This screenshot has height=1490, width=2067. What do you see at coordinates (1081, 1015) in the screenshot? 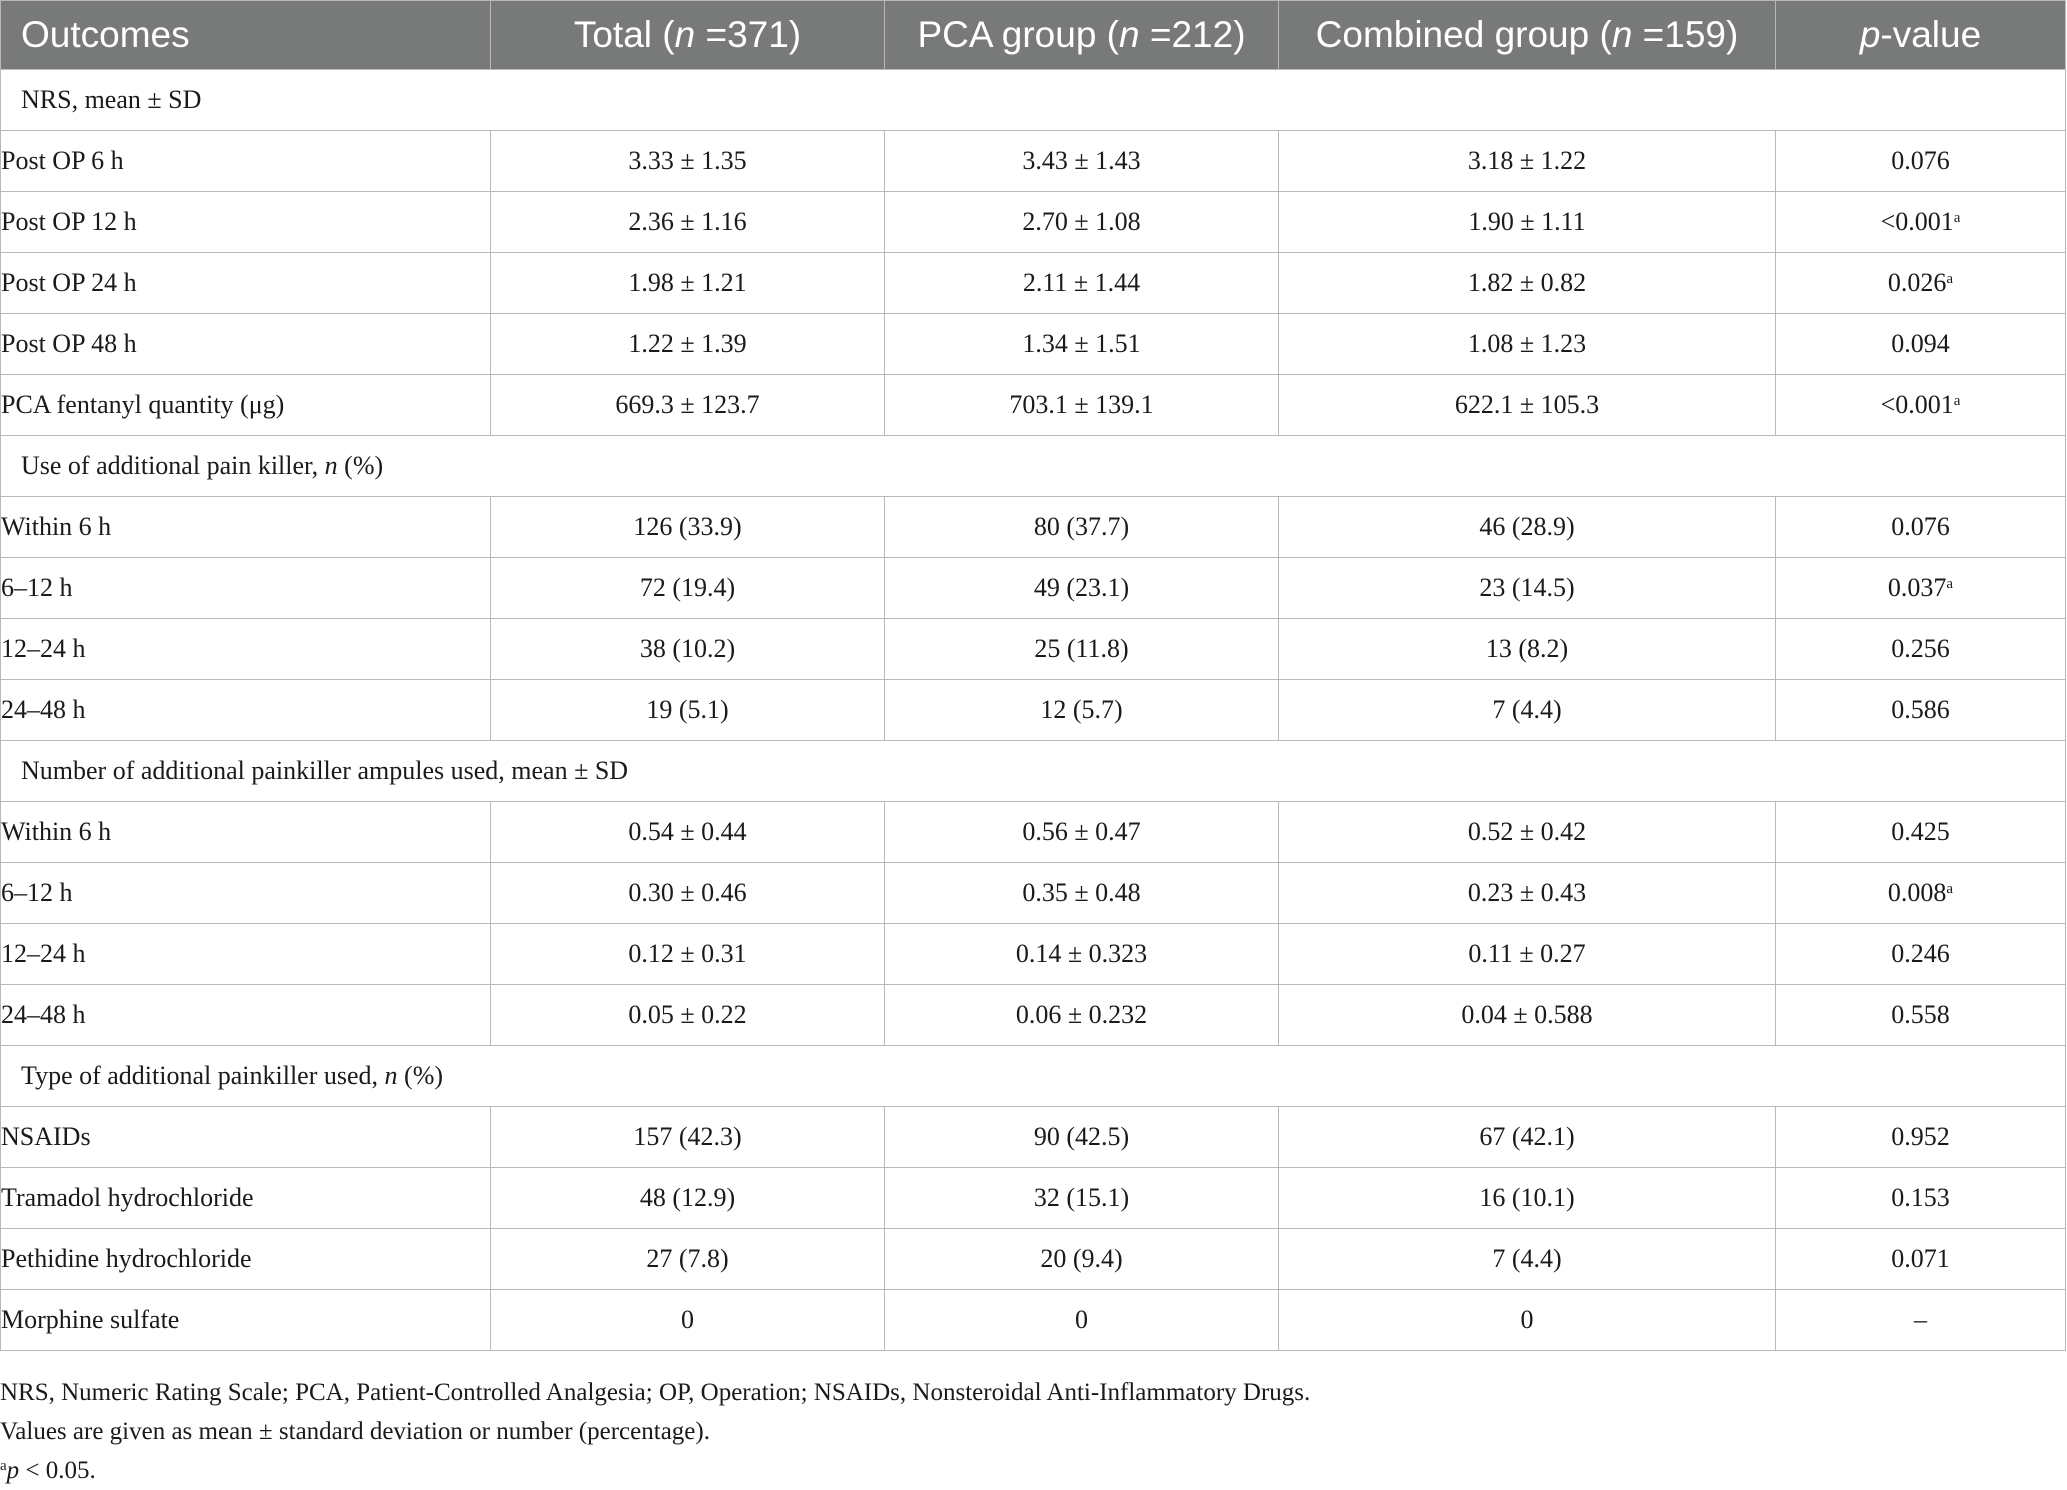
I see `pca-group-cell: 0.06 ± 0.232` at bounding box center [1081, 1015].